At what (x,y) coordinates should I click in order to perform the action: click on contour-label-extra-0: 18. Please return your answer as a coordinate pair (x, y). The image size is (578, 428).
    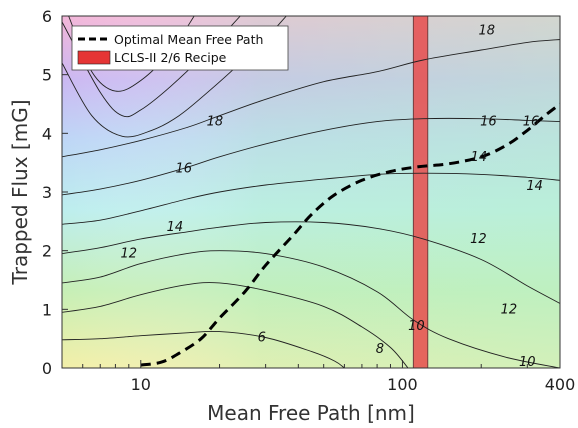
    Looking at the image, I should click on (215, 122).